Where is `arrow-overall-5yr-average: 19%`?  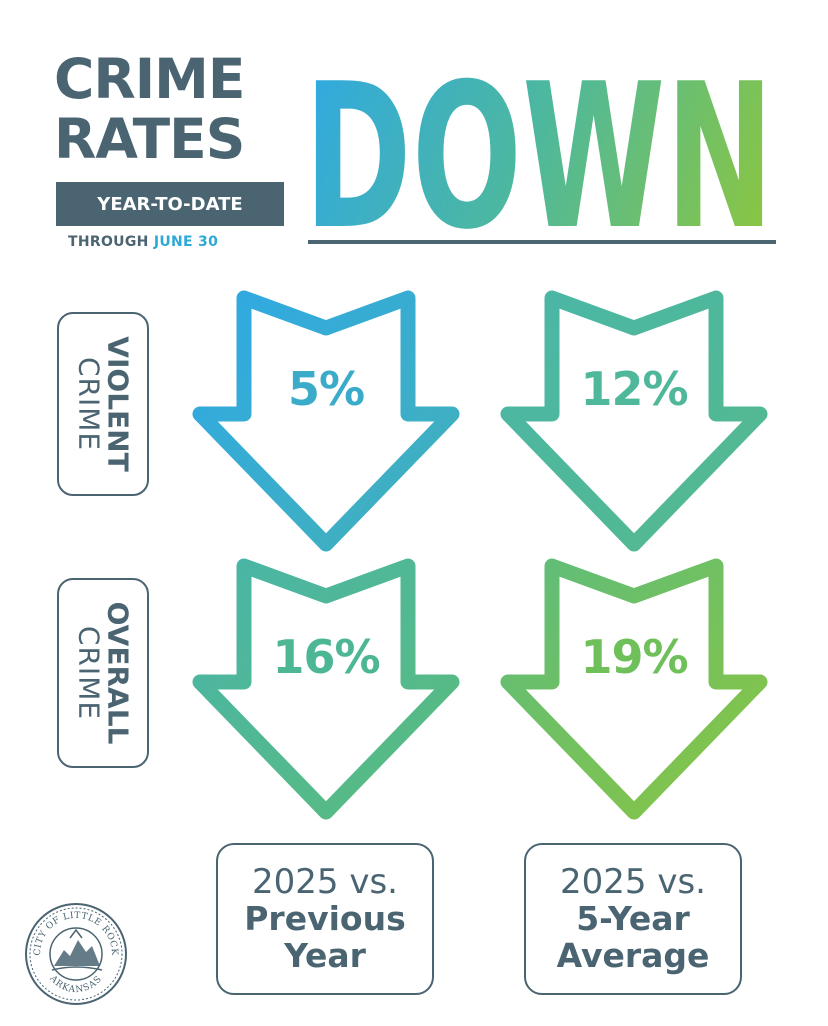 arrow-overall-5yr-average: 19% is located at coordinates (634, 688).